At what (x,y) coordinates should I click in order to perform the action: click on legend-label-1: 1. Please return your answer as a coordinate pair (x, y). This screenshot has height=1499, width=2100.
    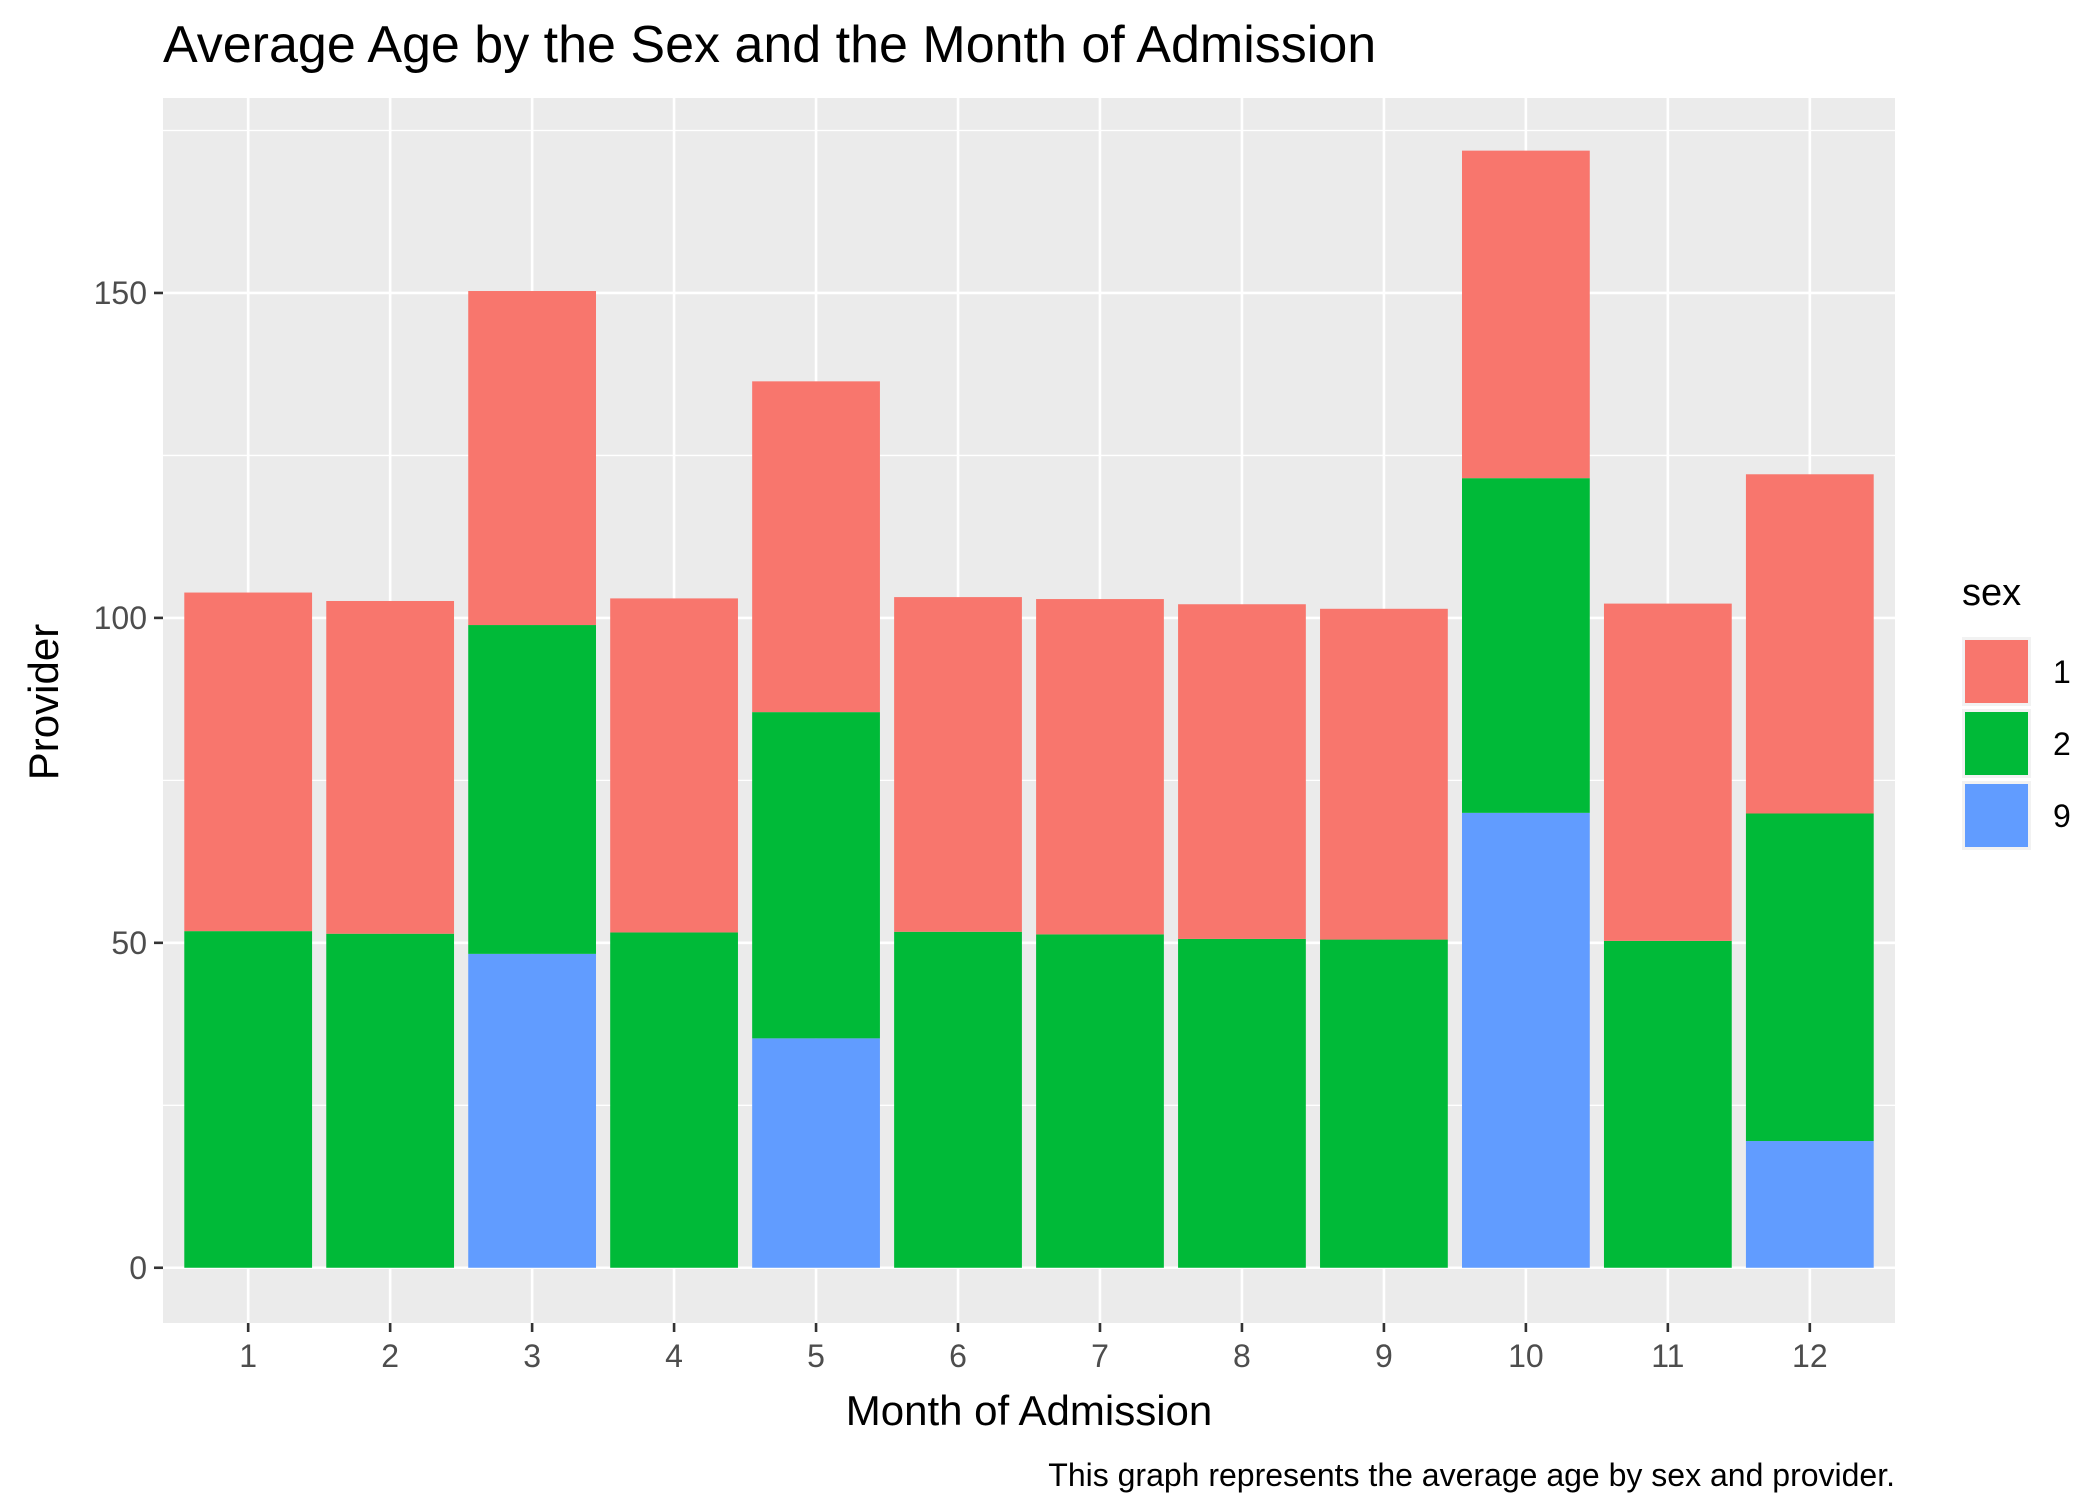
    Looking at the image, I should click on (2062, 672).